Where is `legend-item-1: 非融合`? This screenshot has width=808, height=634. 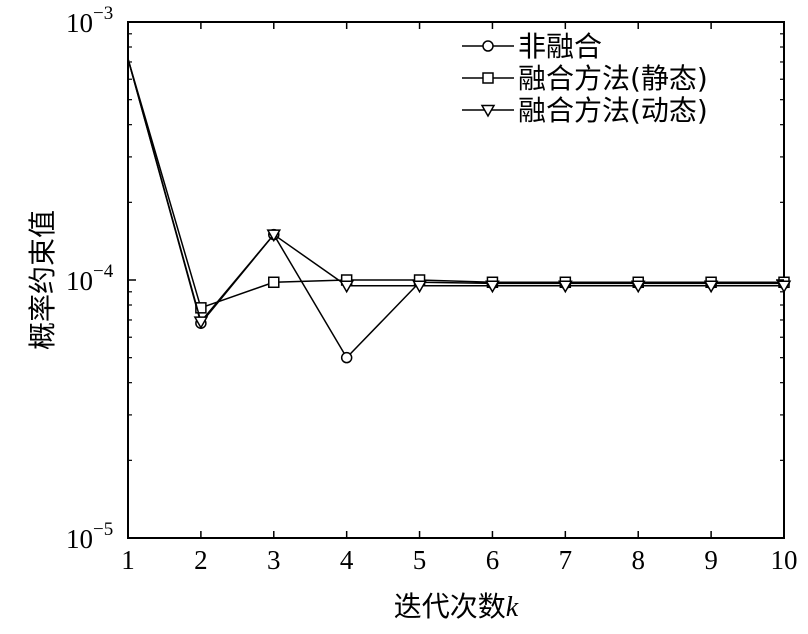 legend-item-1: 非融合 is located at coordinates (532, 46).